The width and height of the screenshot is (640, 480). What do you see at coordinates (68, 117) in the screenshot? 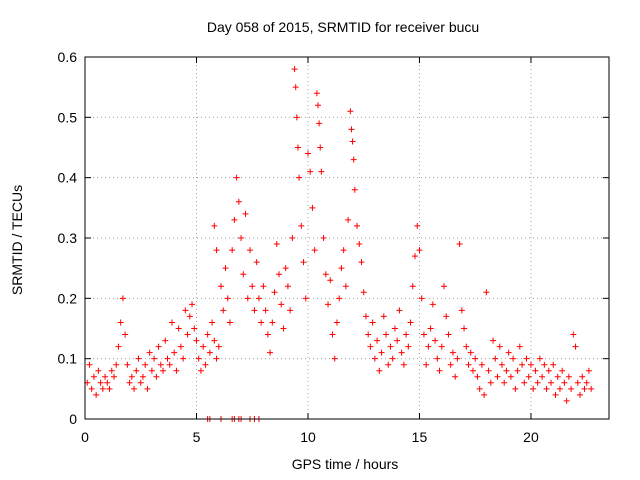
I see `y-tick-label: 0.5` at bounding box center [68, 117].